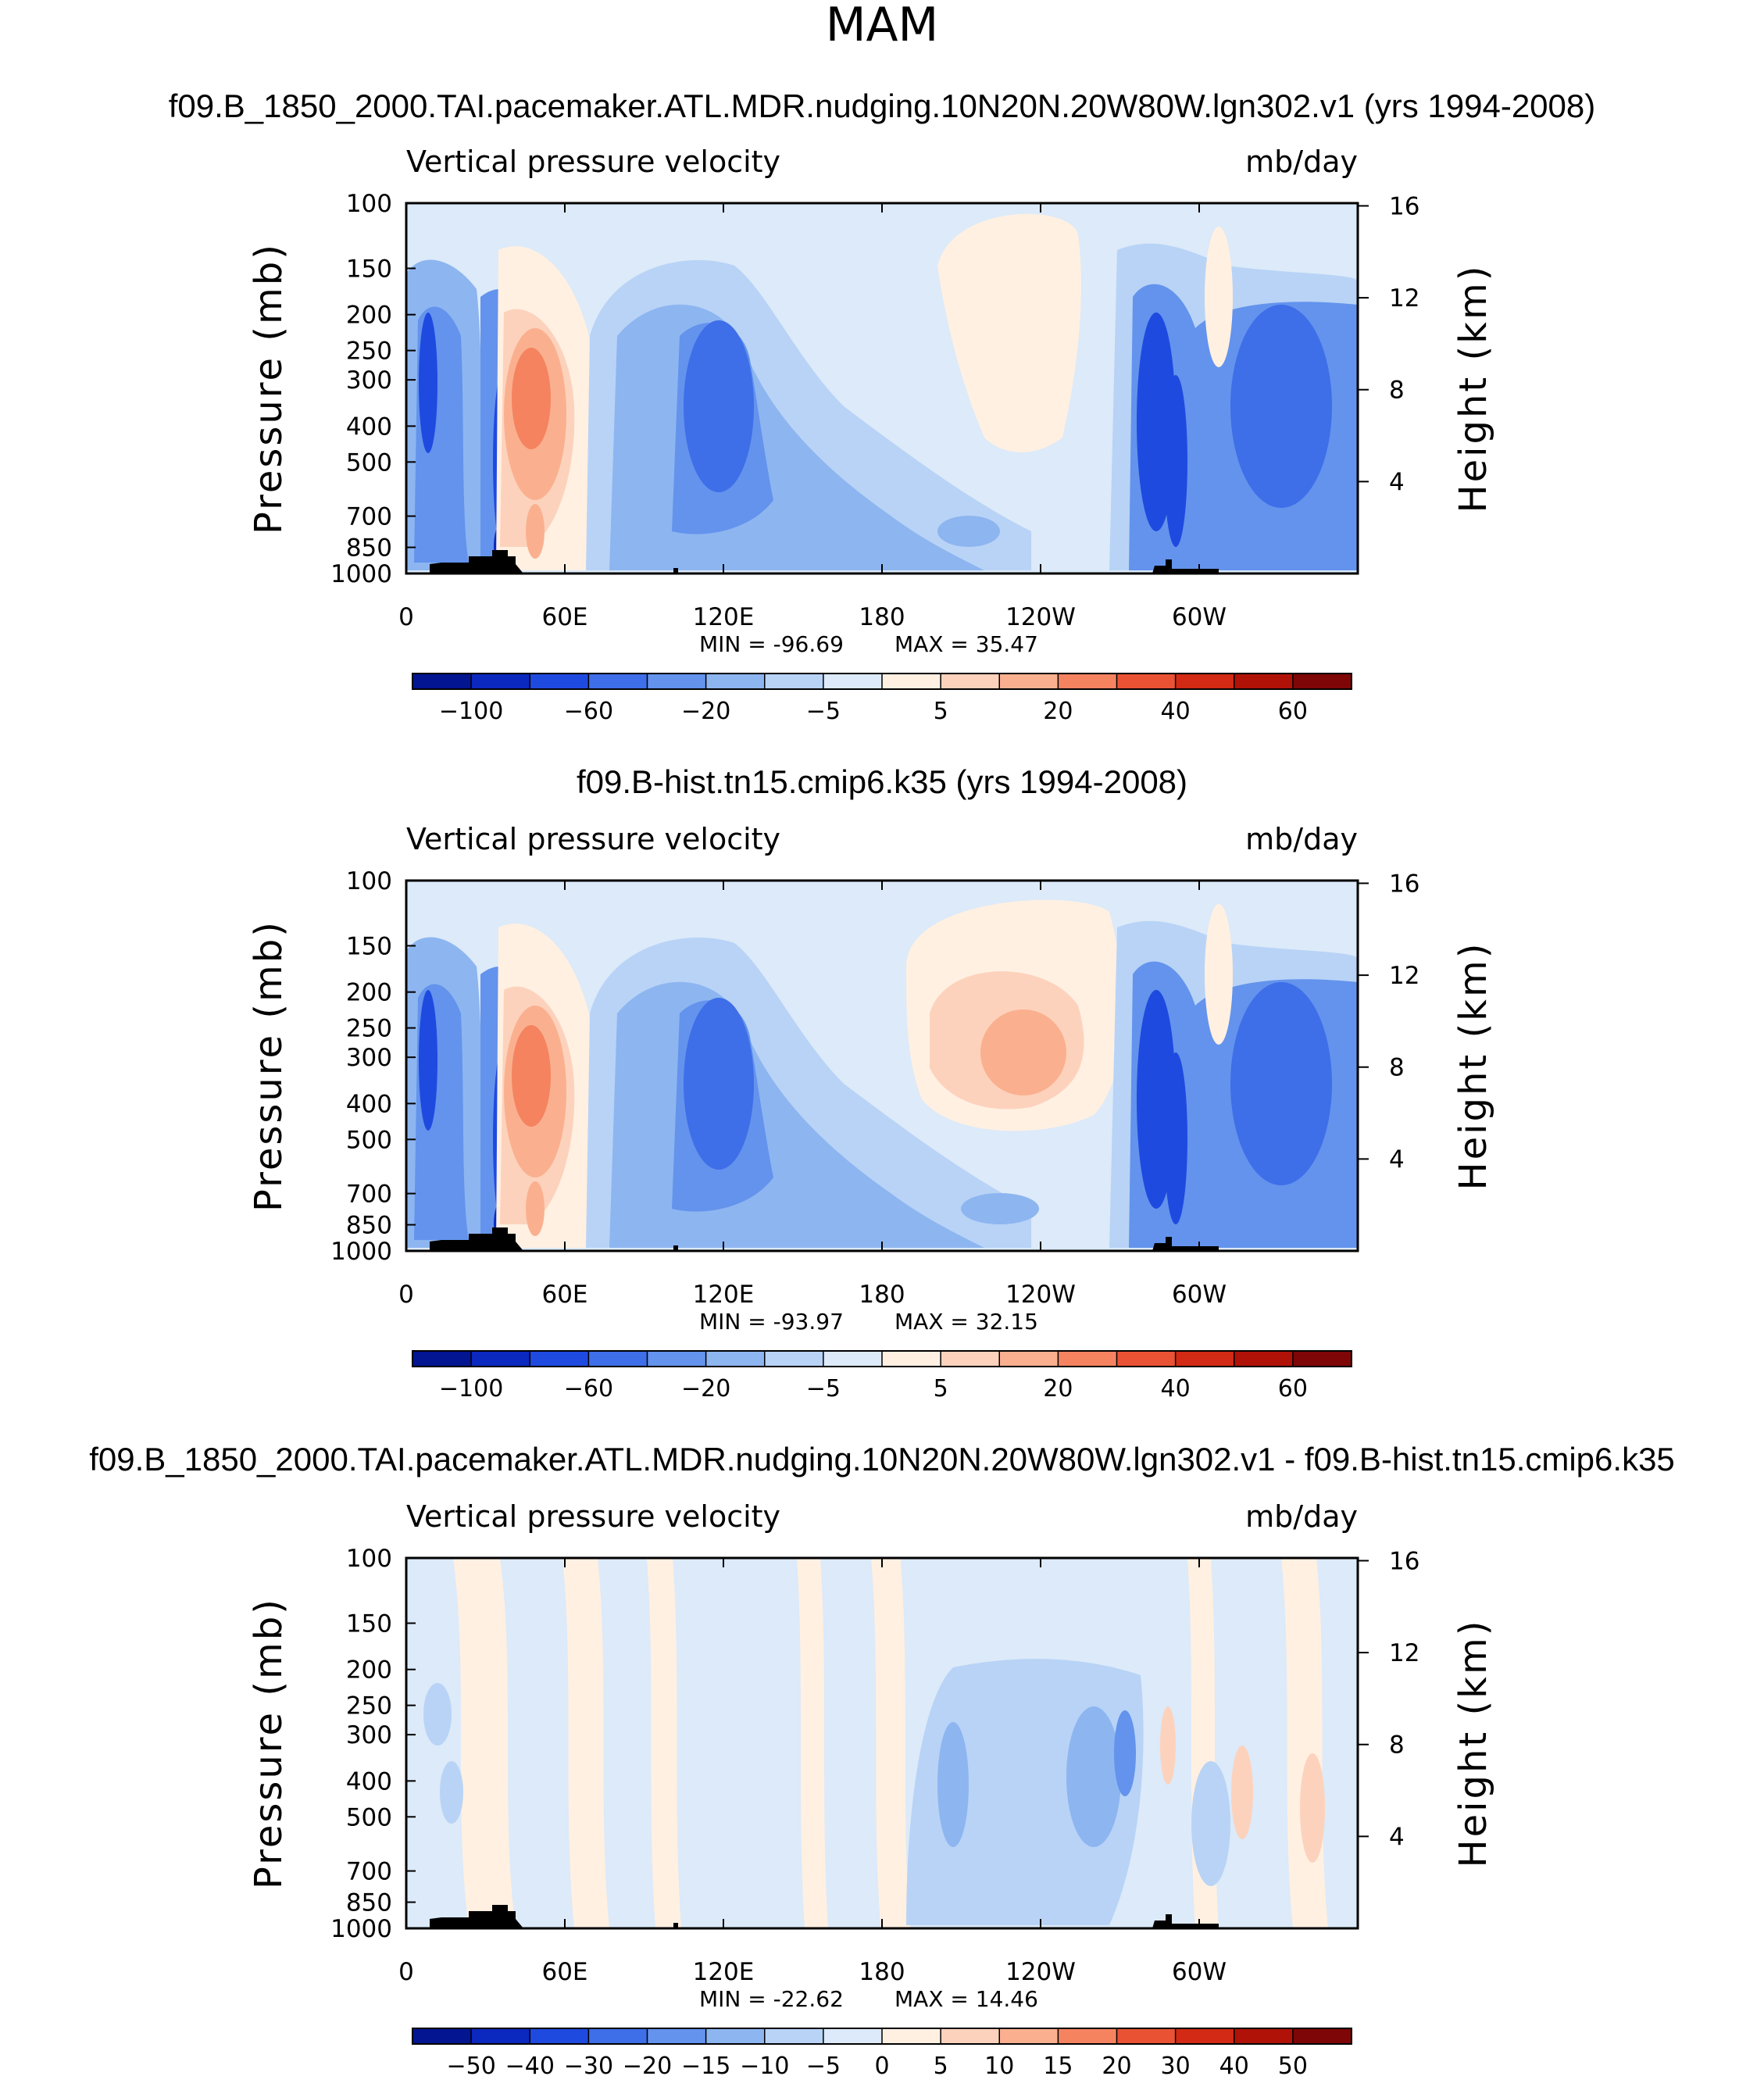  Describe the element at coordinates (1404, 884) in the screenshot. I see `y-right-tick-label: 16` at that location.